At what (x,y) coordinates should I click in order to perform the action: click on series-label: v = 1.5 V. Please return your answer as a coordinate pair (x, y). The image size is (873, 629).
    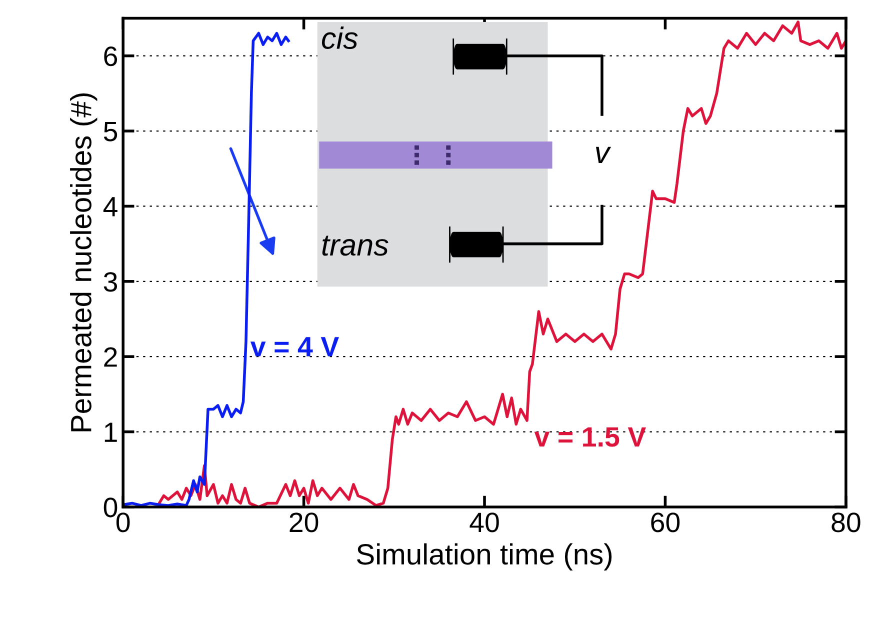
    Looking at the image, I should click on (590, 437).